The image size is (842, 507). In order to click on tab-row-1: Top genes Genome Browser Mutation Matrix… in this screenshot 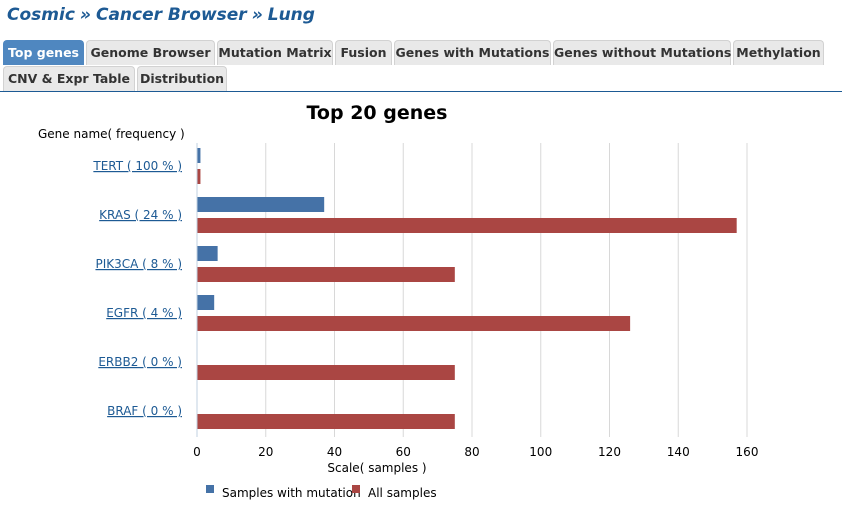, I will do `click(422, 52)`.